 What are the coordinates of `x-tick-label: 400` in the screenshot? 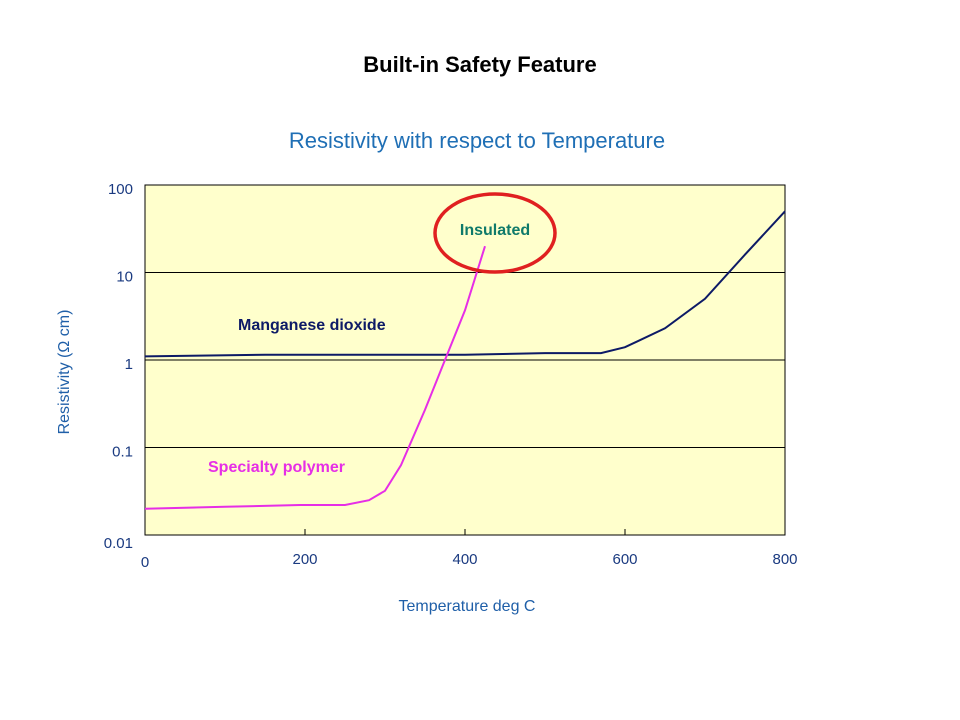 It's located at (464, 559).